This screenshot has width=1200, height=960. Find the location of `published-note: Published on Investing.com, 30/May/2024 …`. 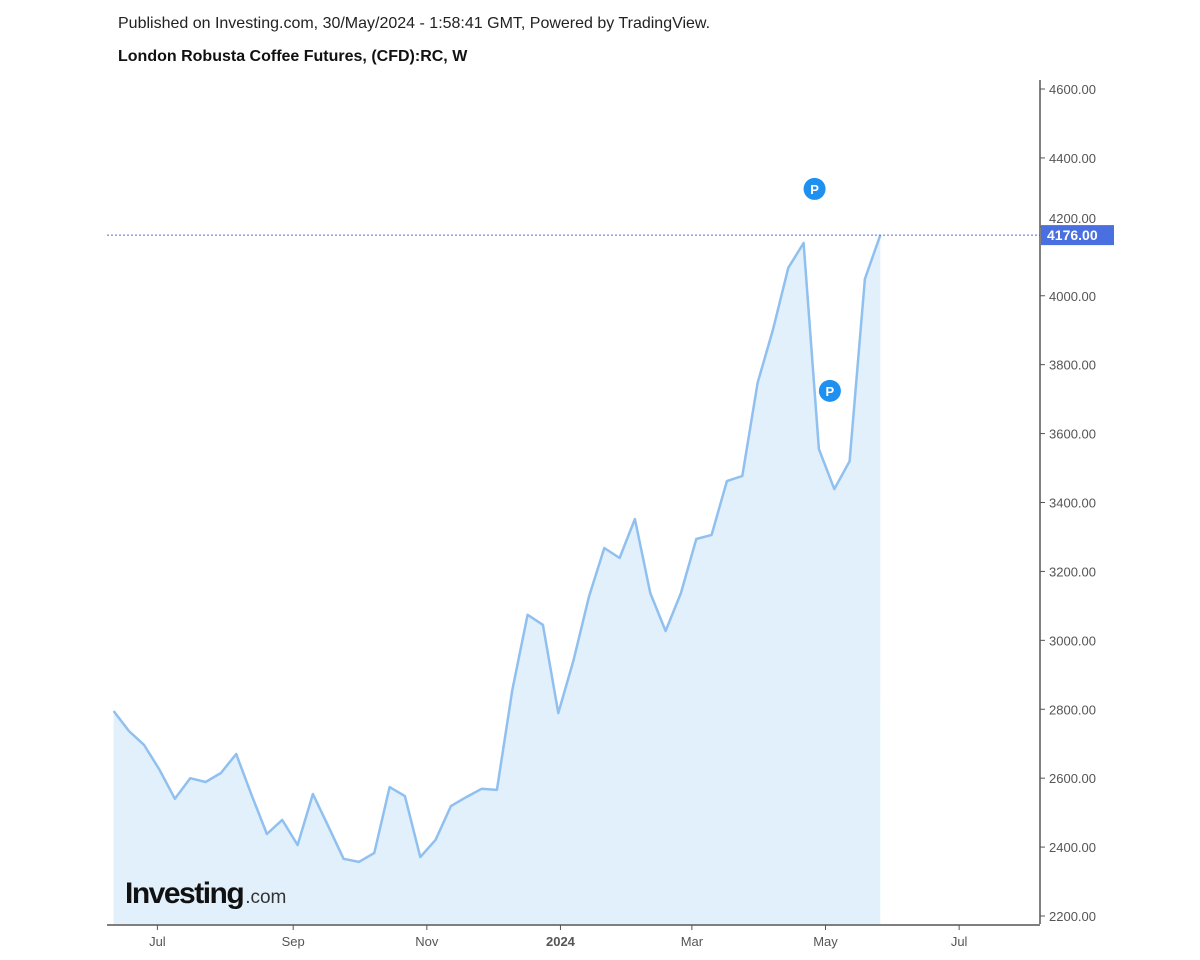

published-note: Published on Investing.com, 30/May/2024 … is located at coordinates (414, 23).